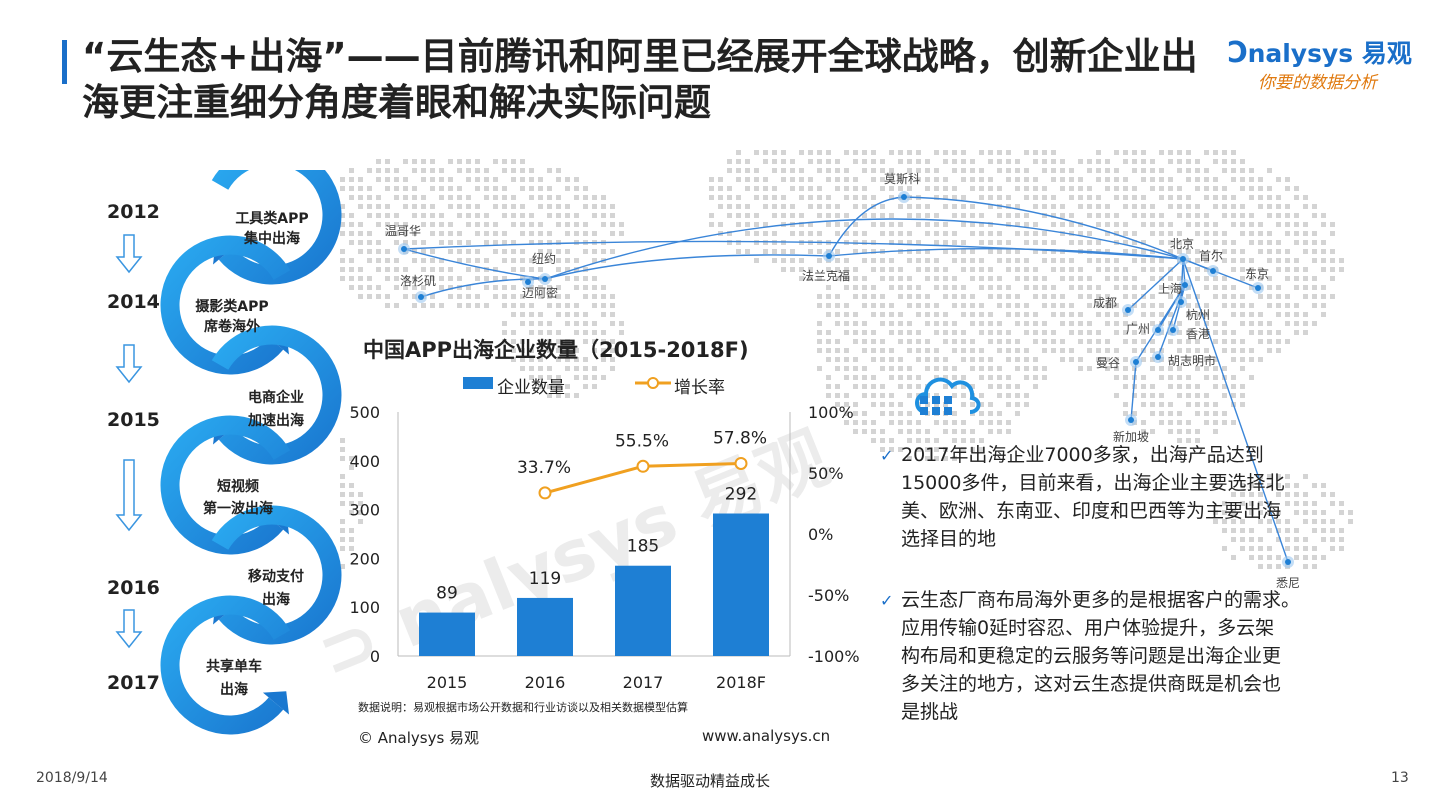  Describe the element at coordinates (687, 267) in the screenshot. I see `route-line` at that location.